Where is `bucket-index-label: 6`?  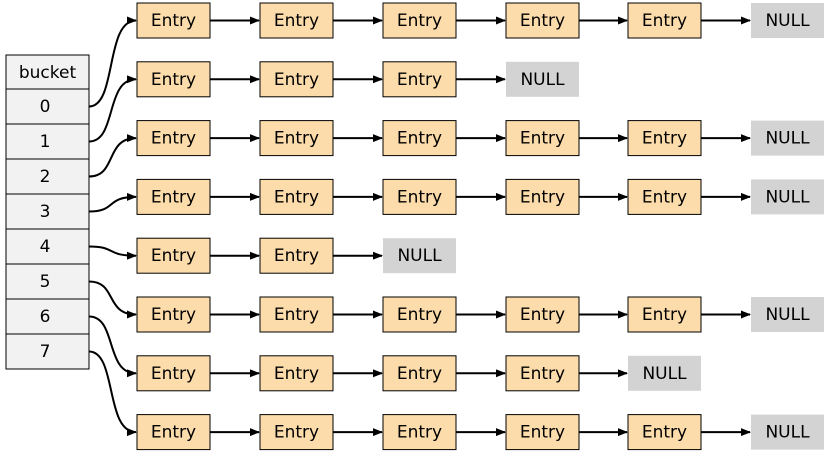
bucket-index-label: 6 is located at coordinates (45, 317).